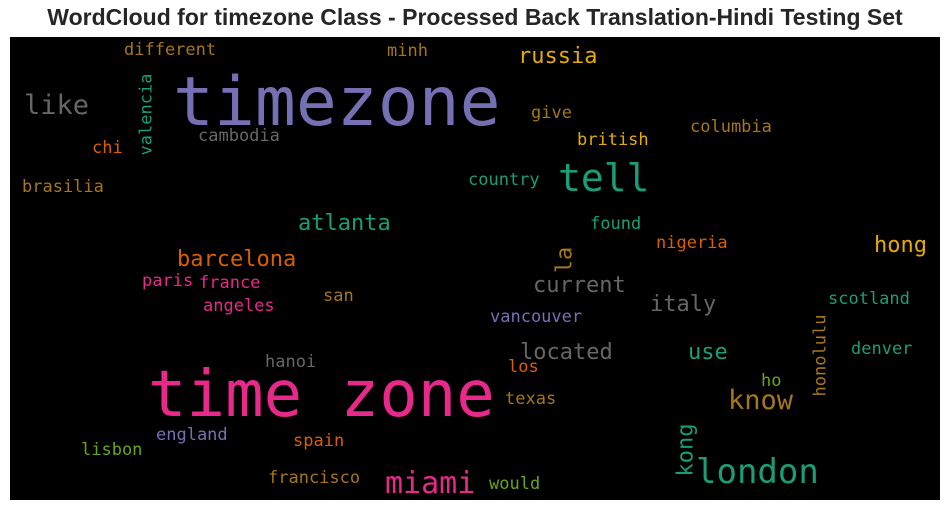 The image size is (950, 511). Describe the element at coordinates (321, 395) in the screenshot. I see `word-time-zone: time zone` at that location.